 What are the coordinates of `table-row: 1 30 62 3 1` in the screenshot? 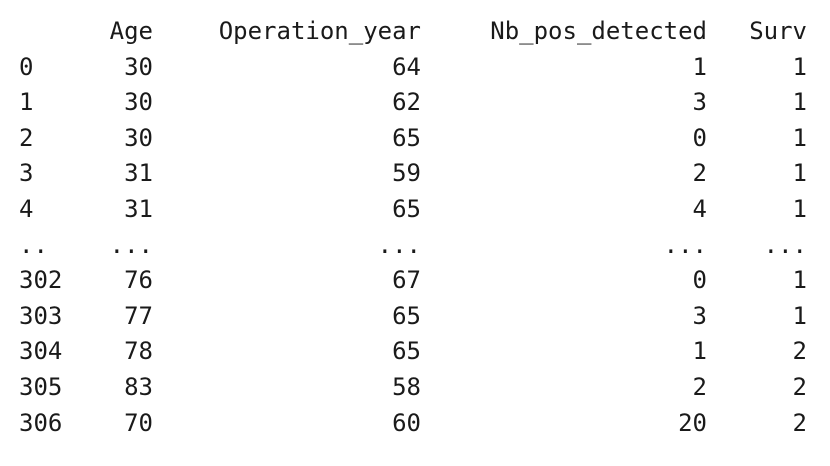 It's located at (413, 103).